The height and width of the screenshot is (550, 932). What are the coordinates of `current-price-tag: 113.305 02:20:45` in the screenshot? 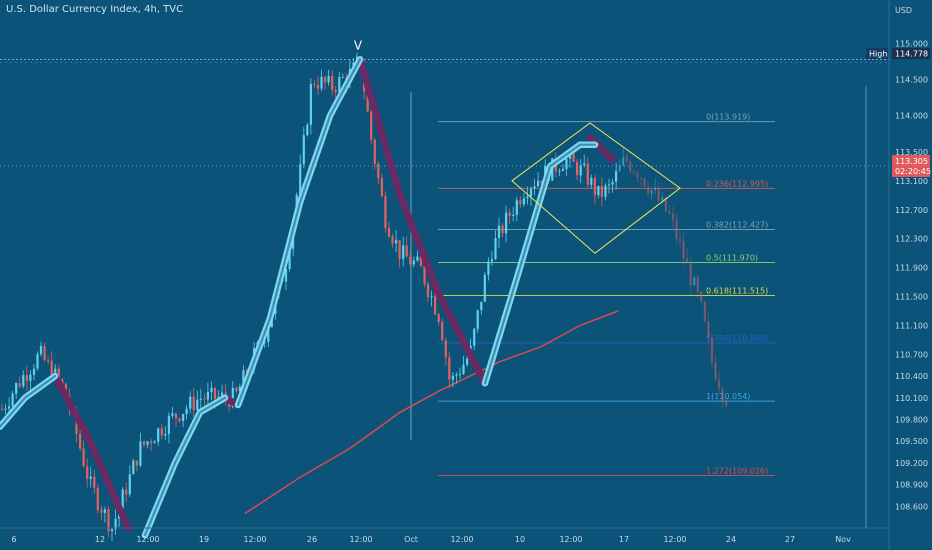 It's located at (911, 166).